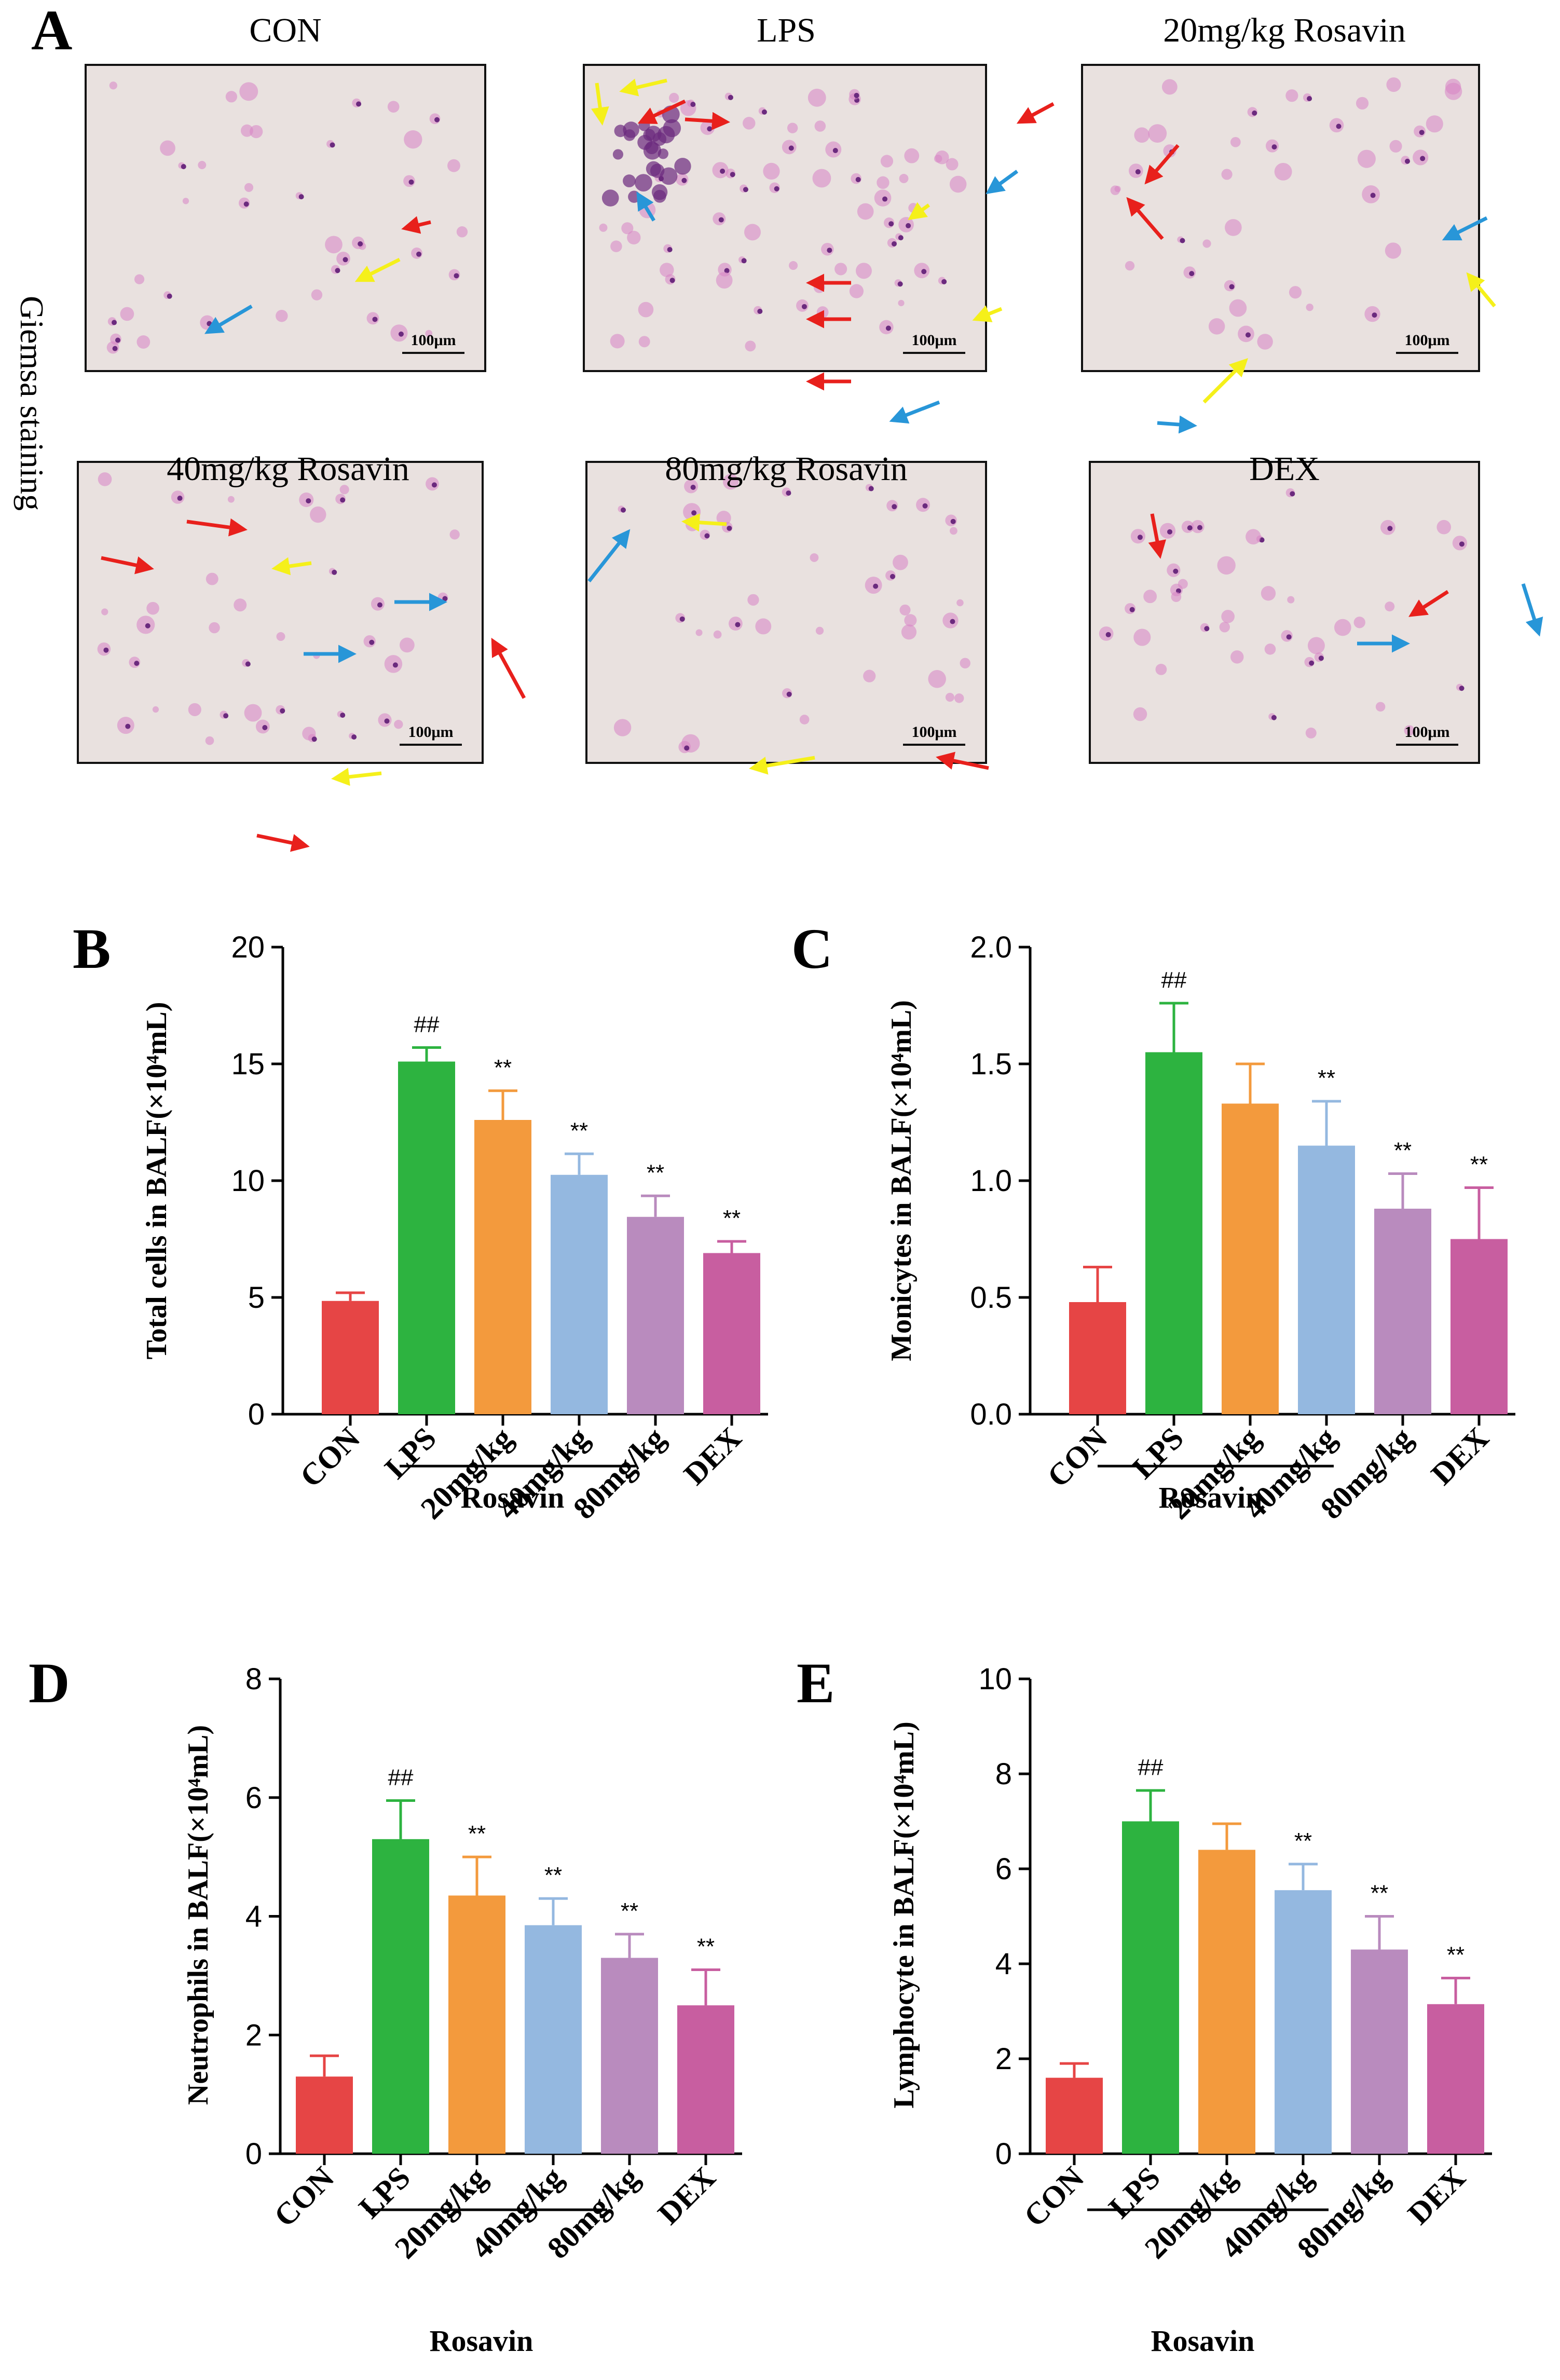 The height and width of the screenshot is (2380, 1560). What do you see at coordinates (157, 1180) in the screenshot?
I see `y-axis-label: Total cells in BALF(×10⁴mL)` at bounding box center [157, 1180].